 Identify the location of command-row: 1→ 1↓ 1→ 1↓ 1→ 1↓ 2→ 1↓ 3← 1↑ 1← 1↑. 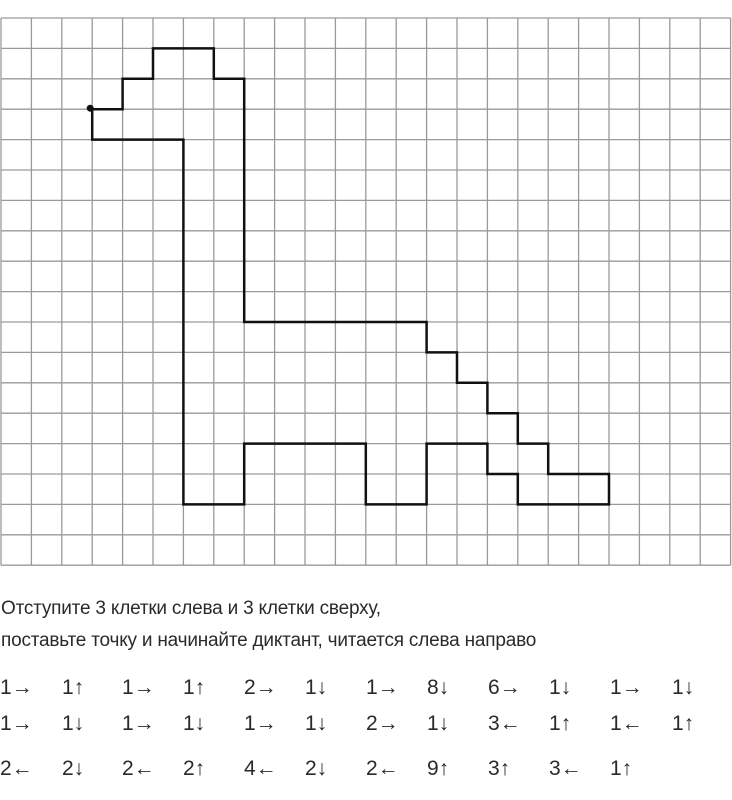
(366, 727).